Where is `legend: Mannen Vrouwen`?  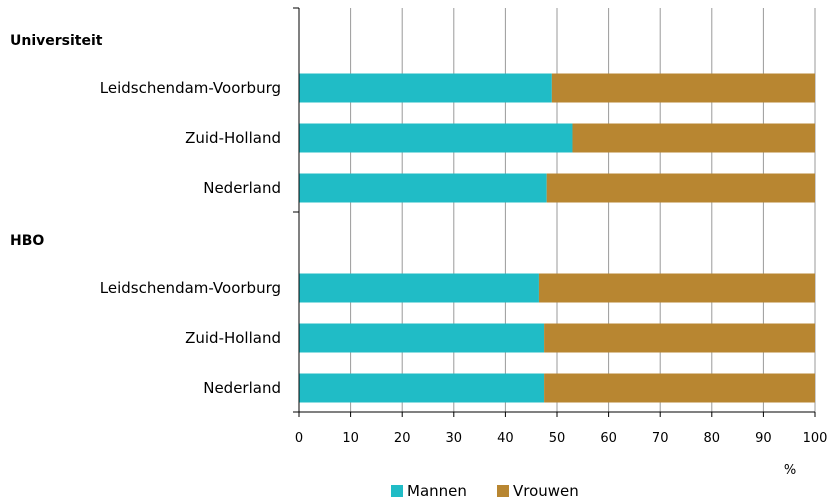 legend: Mannen Vrouwen is located at coordinates (485, 490).